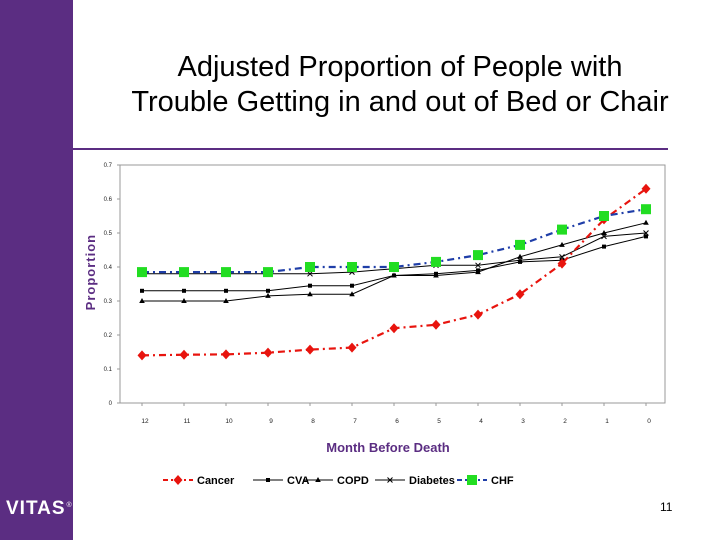  I want to click on legend-item-diabetes: Diabetes, so click(415, 481).